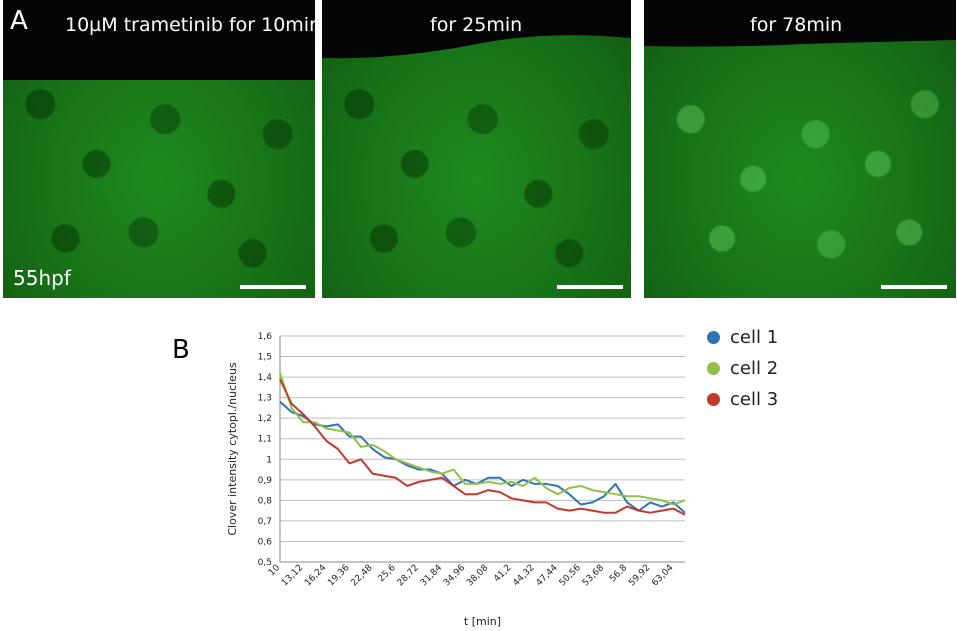 This screenshot has height=631, width=957. What do you see at coordinates (265, 522) in the screenshot?
I see `y-tick-label: 0,7` at bounding box center [265, 522].